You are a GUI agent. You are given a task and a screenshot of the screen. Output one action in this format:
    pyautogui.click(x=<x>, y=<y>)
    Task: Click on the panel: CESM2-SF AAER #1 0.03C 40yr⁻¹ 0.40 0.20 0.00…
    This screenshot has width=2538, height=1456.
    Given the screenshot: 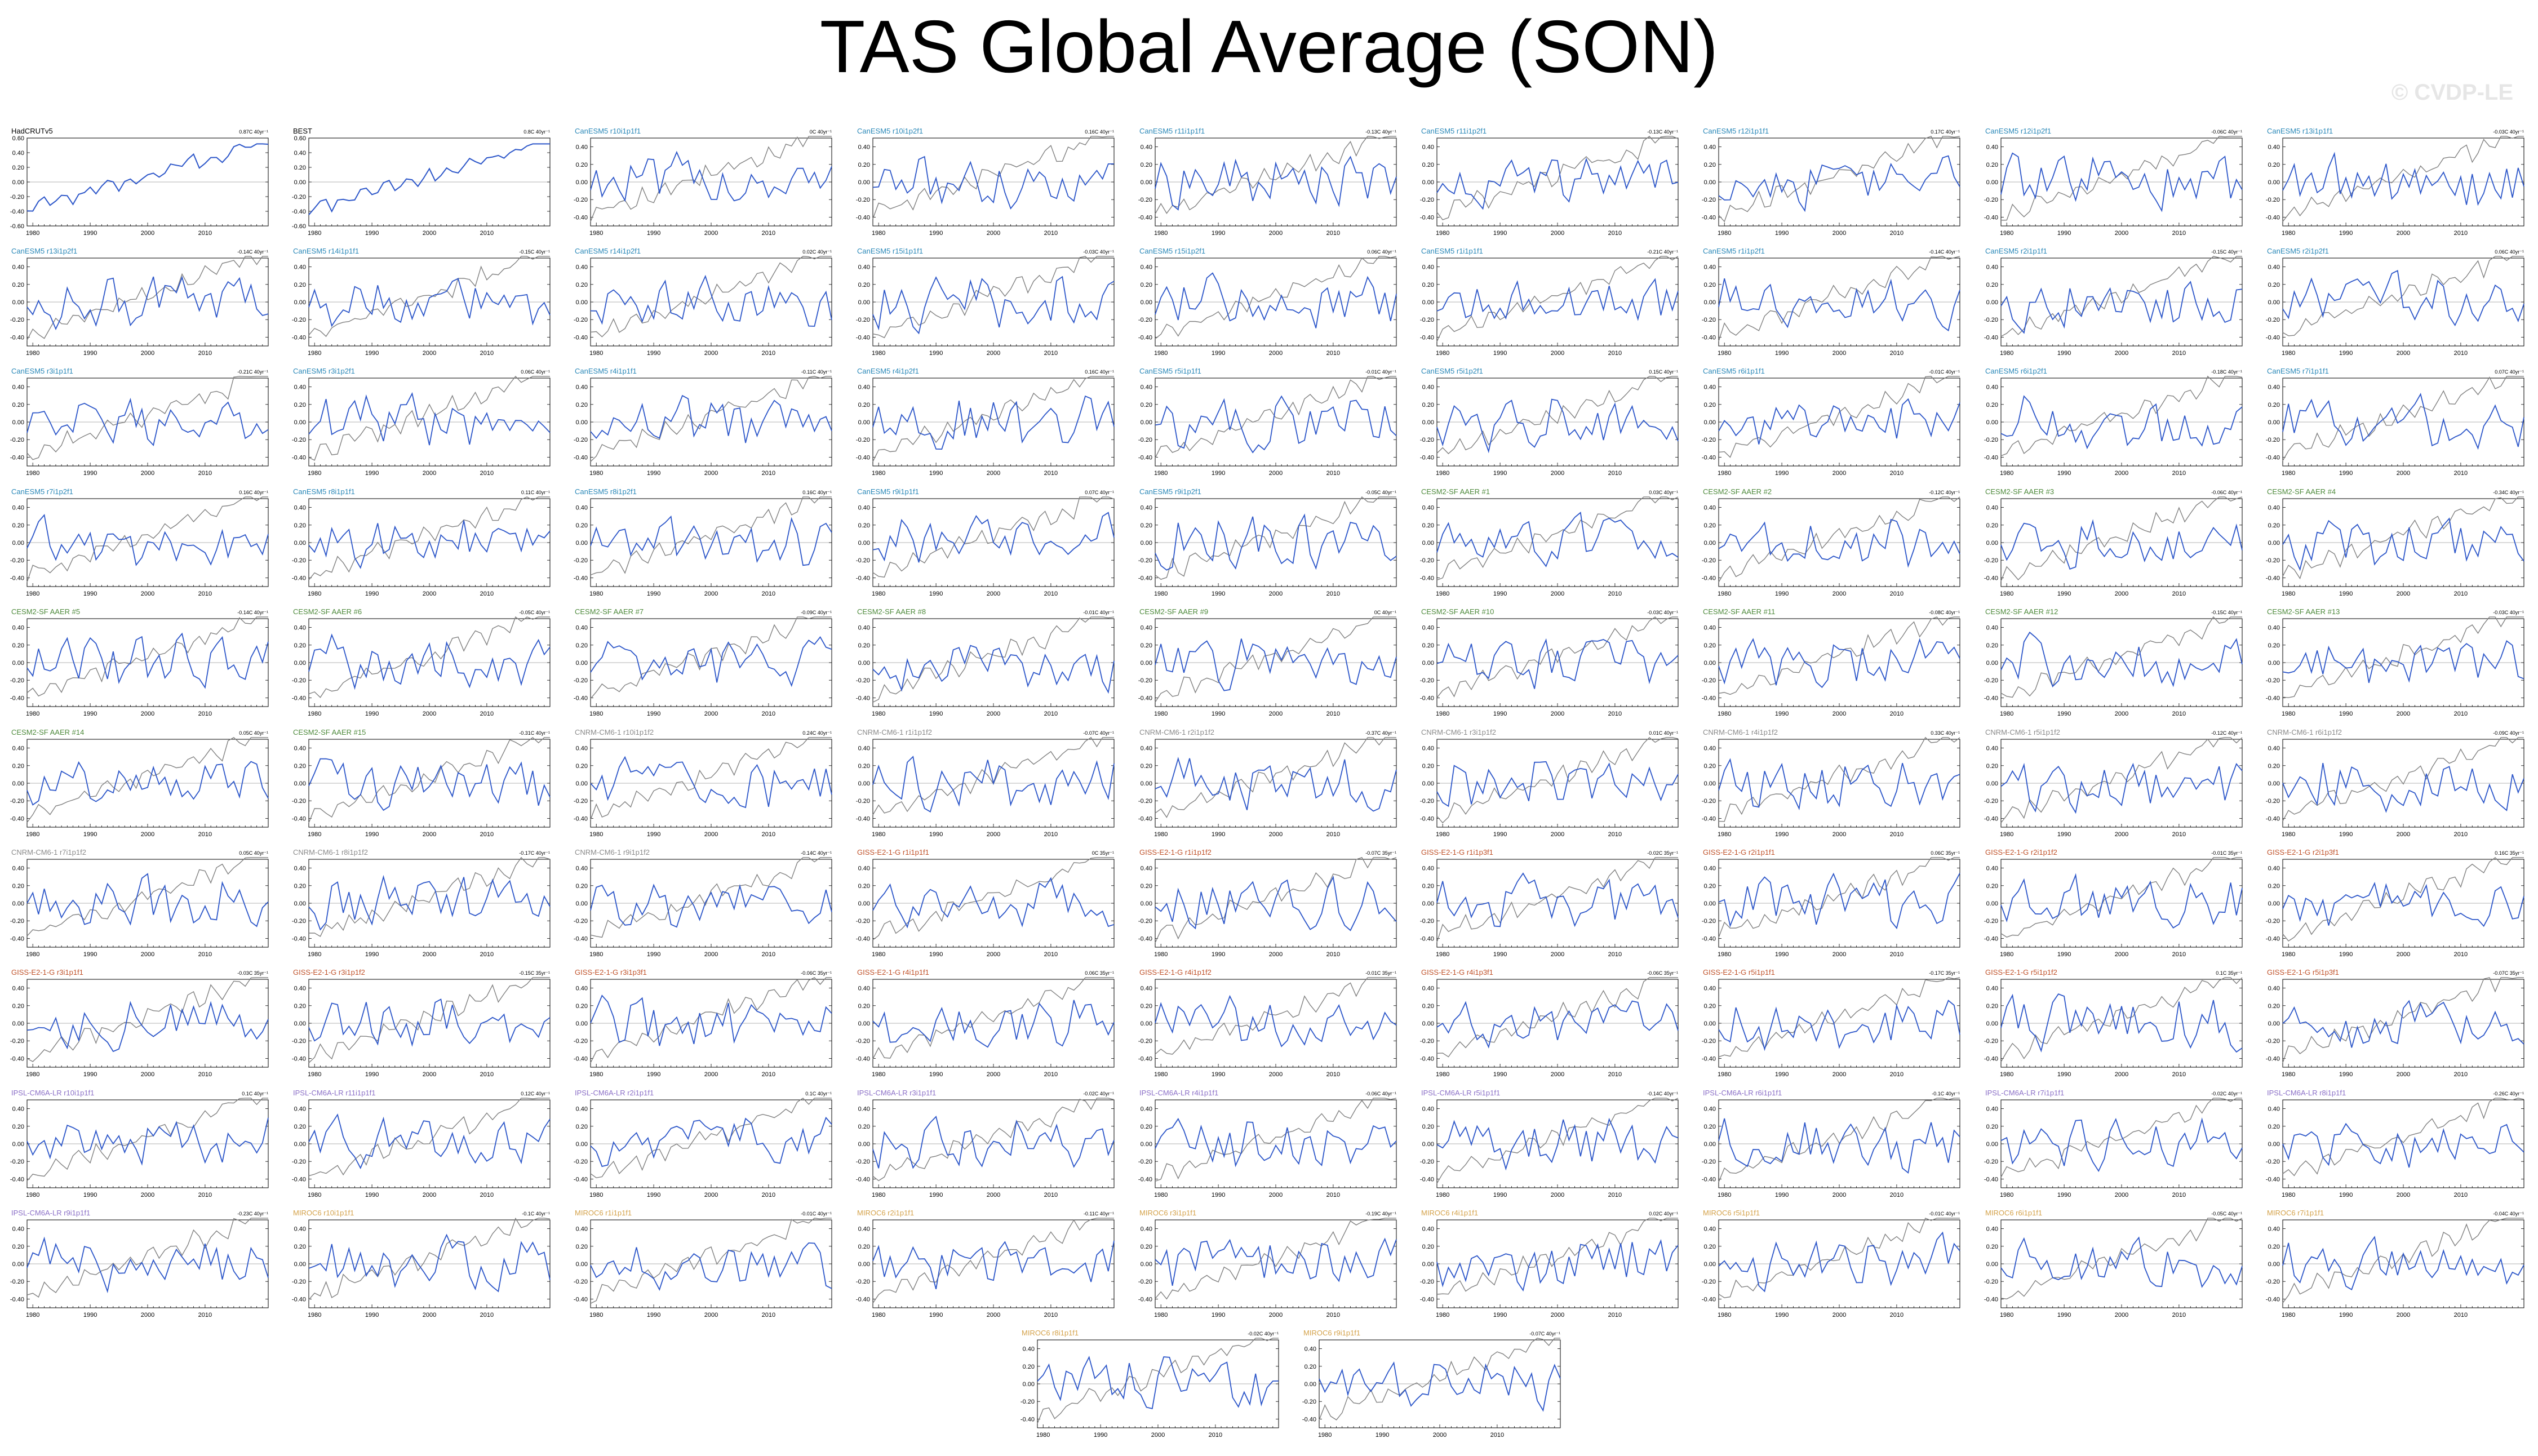 What is the action you would take?
    pyautogui.click(x=1549, y=542)
    